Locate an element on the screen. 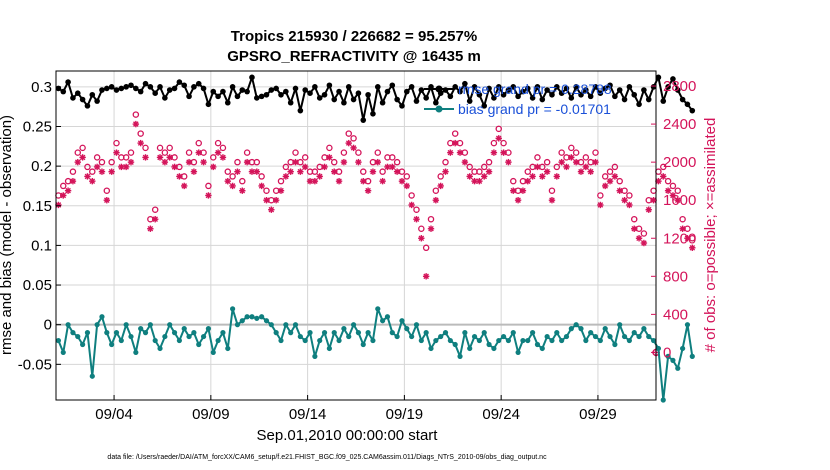 This screenshot has height=470, width=830. x-tick-label: 09/29 is located at coordinates (598, 414).